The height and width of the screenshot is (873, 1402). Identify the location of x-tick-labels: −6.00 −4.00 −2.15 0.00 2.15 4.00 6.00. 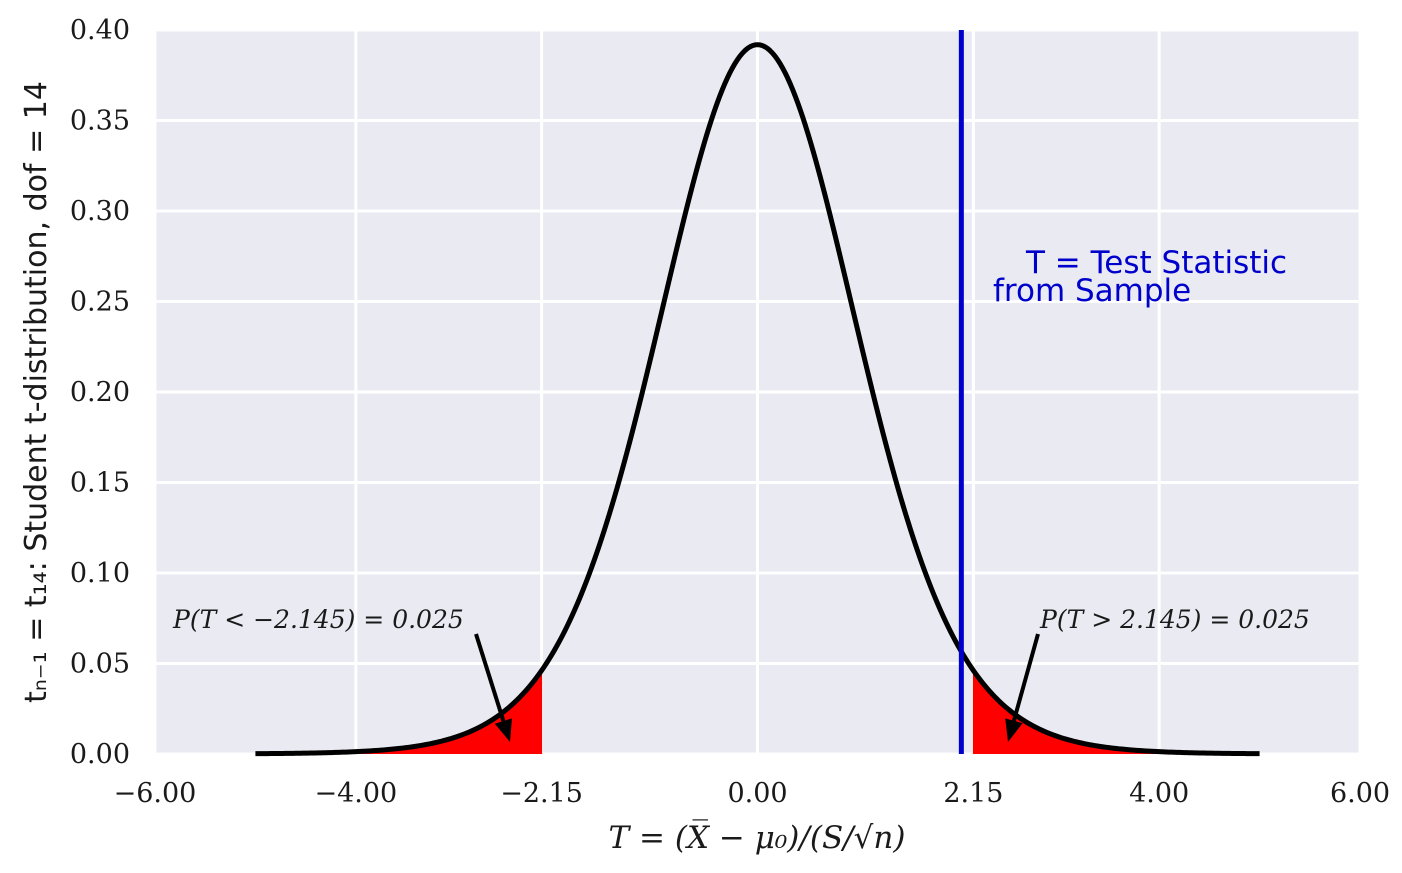
(752, 793).